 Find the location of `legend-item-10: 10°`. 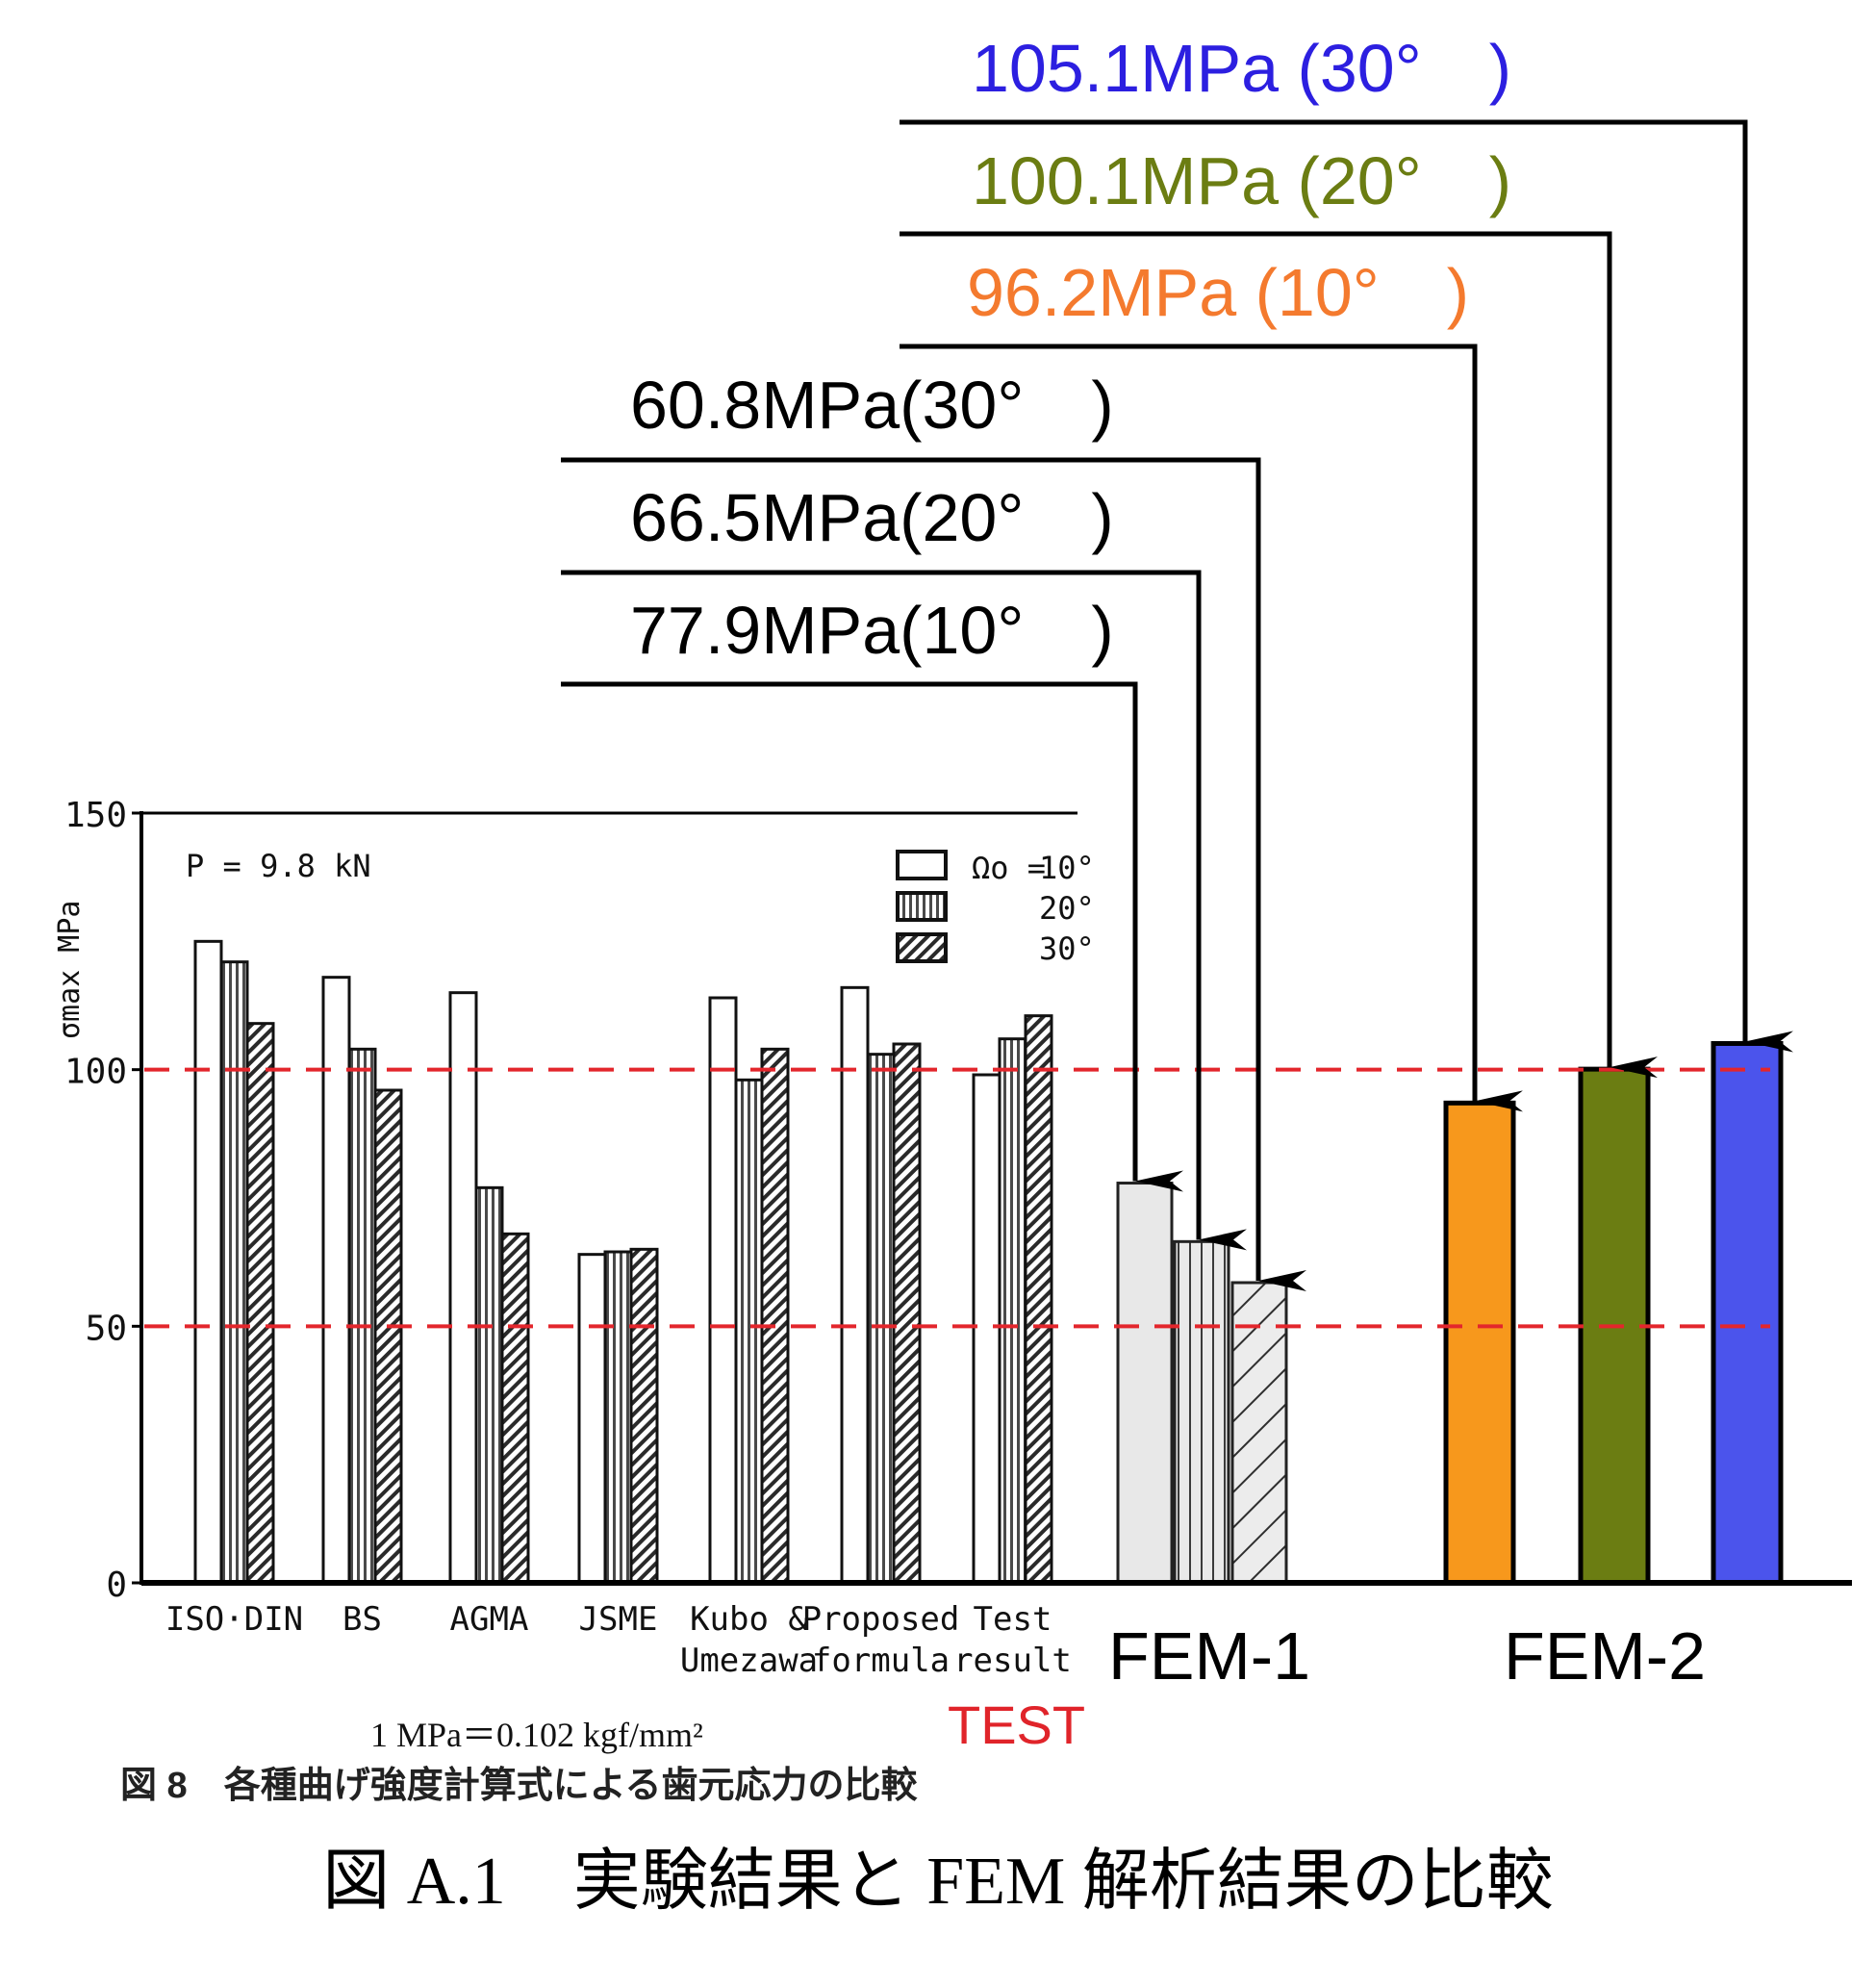

legend-item-10: 10° is located at coordinates (1067, 868).